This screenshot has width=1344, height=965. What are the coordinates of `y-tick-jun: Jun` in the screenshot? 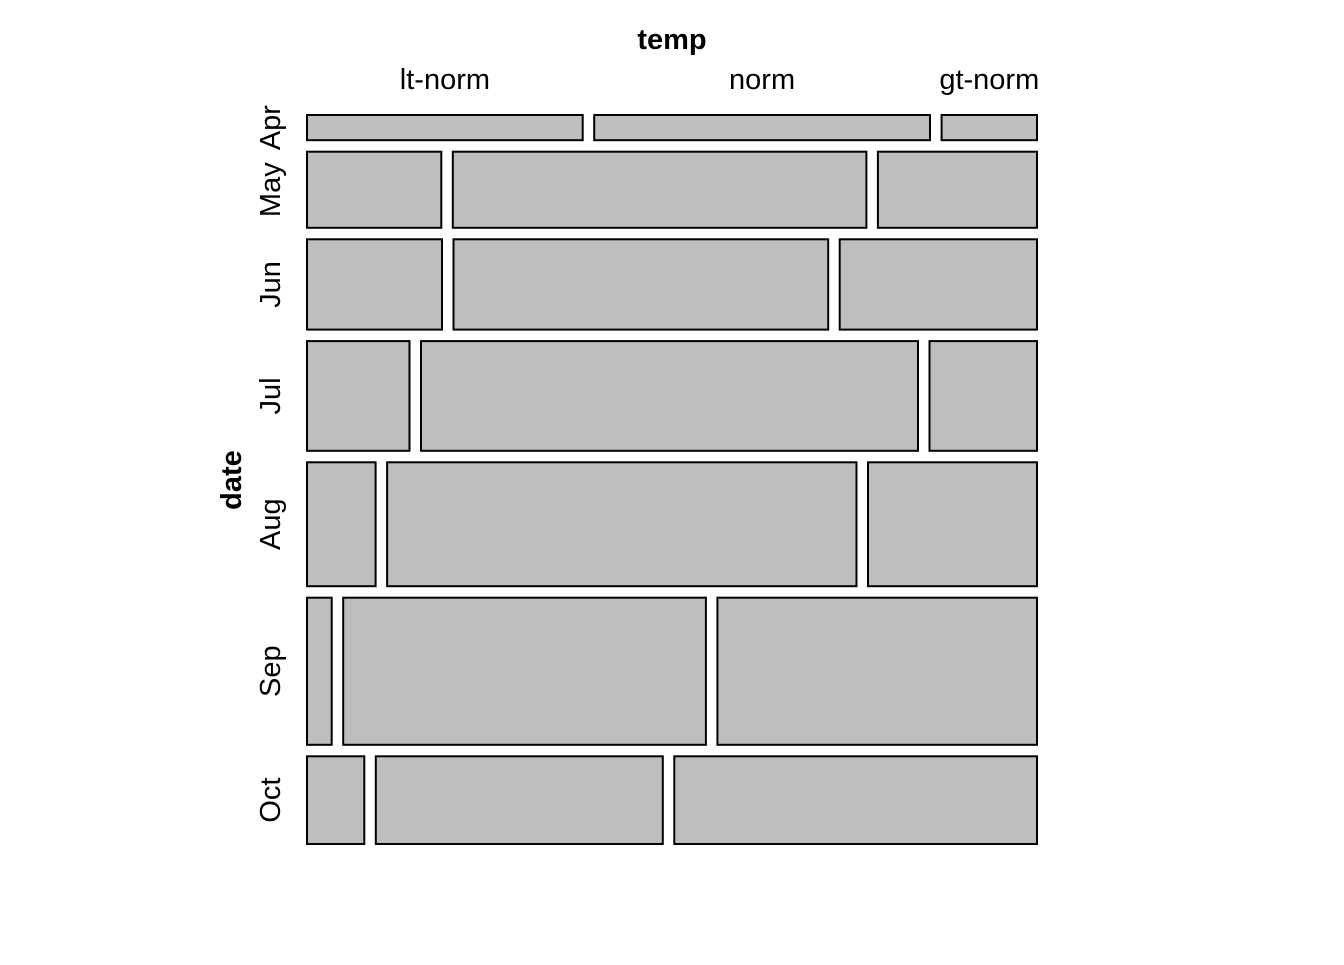 It's located at (271, 284).